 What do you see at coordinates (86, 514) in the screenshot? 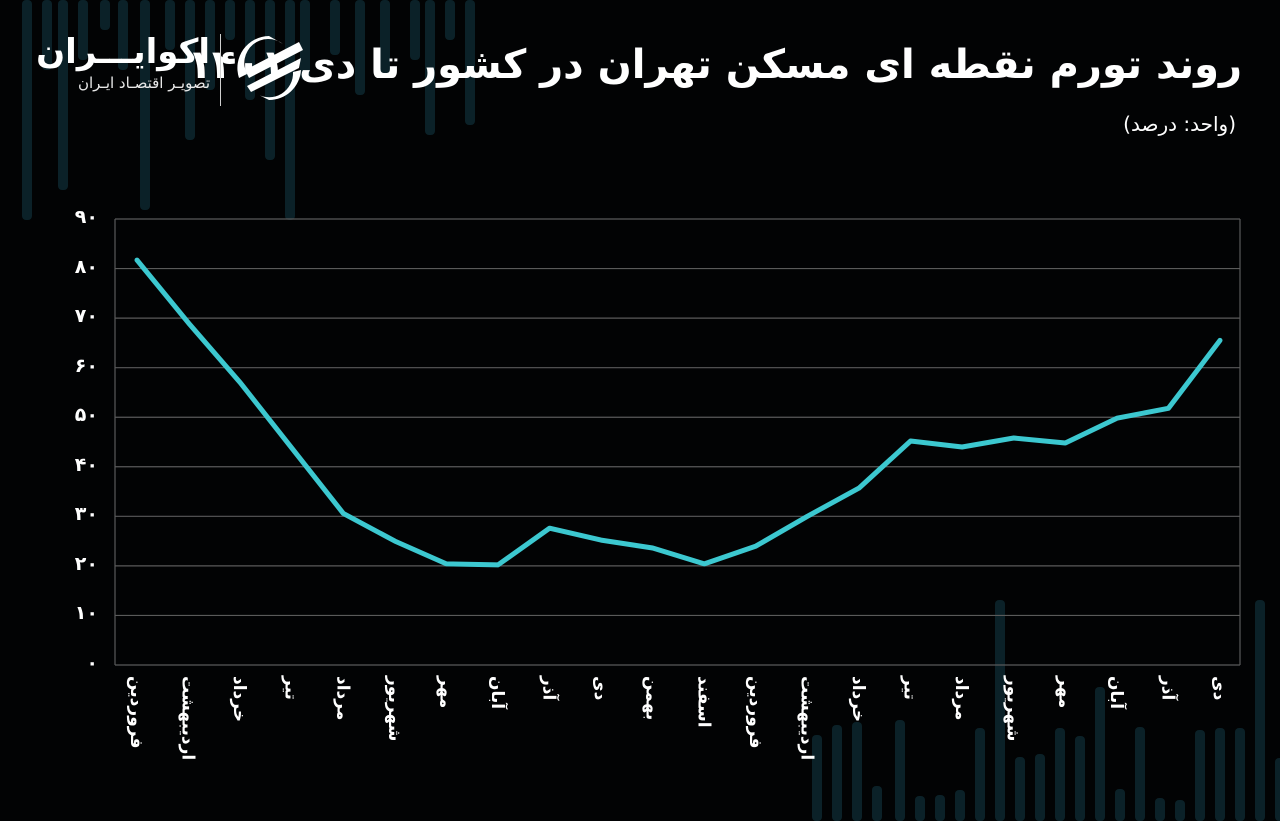
I see `y-tick-label: ۳۰` at bounding box center [86, 514].